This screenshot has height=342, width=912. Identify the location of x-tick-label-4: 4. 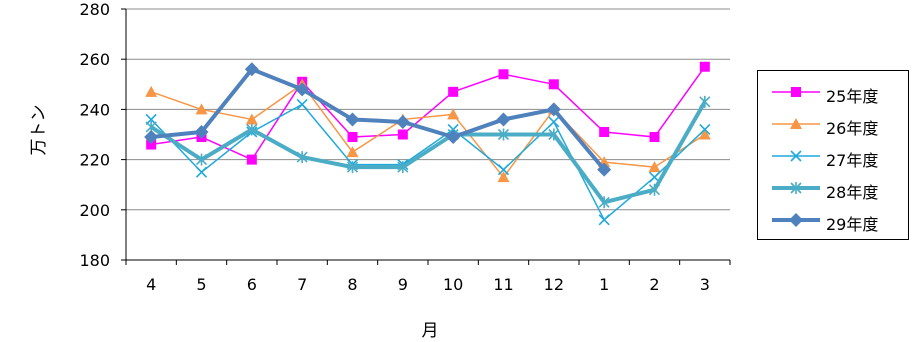
(151, 284).